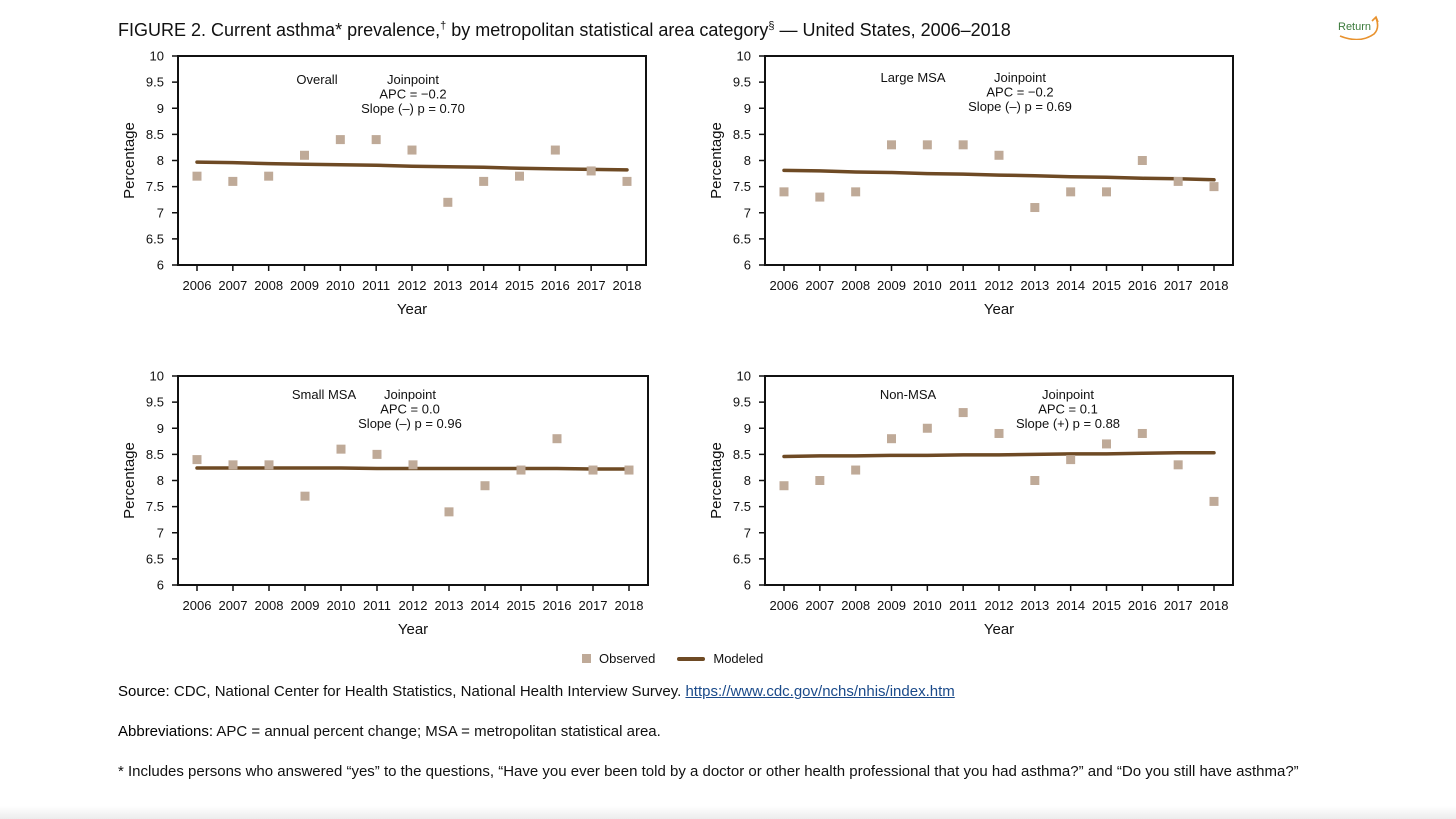 This screenshot has height=819, width=1456. Describe the element at coordinates (627, 285) in the screenshot. I see `x-tick-label: 2018` at that location.